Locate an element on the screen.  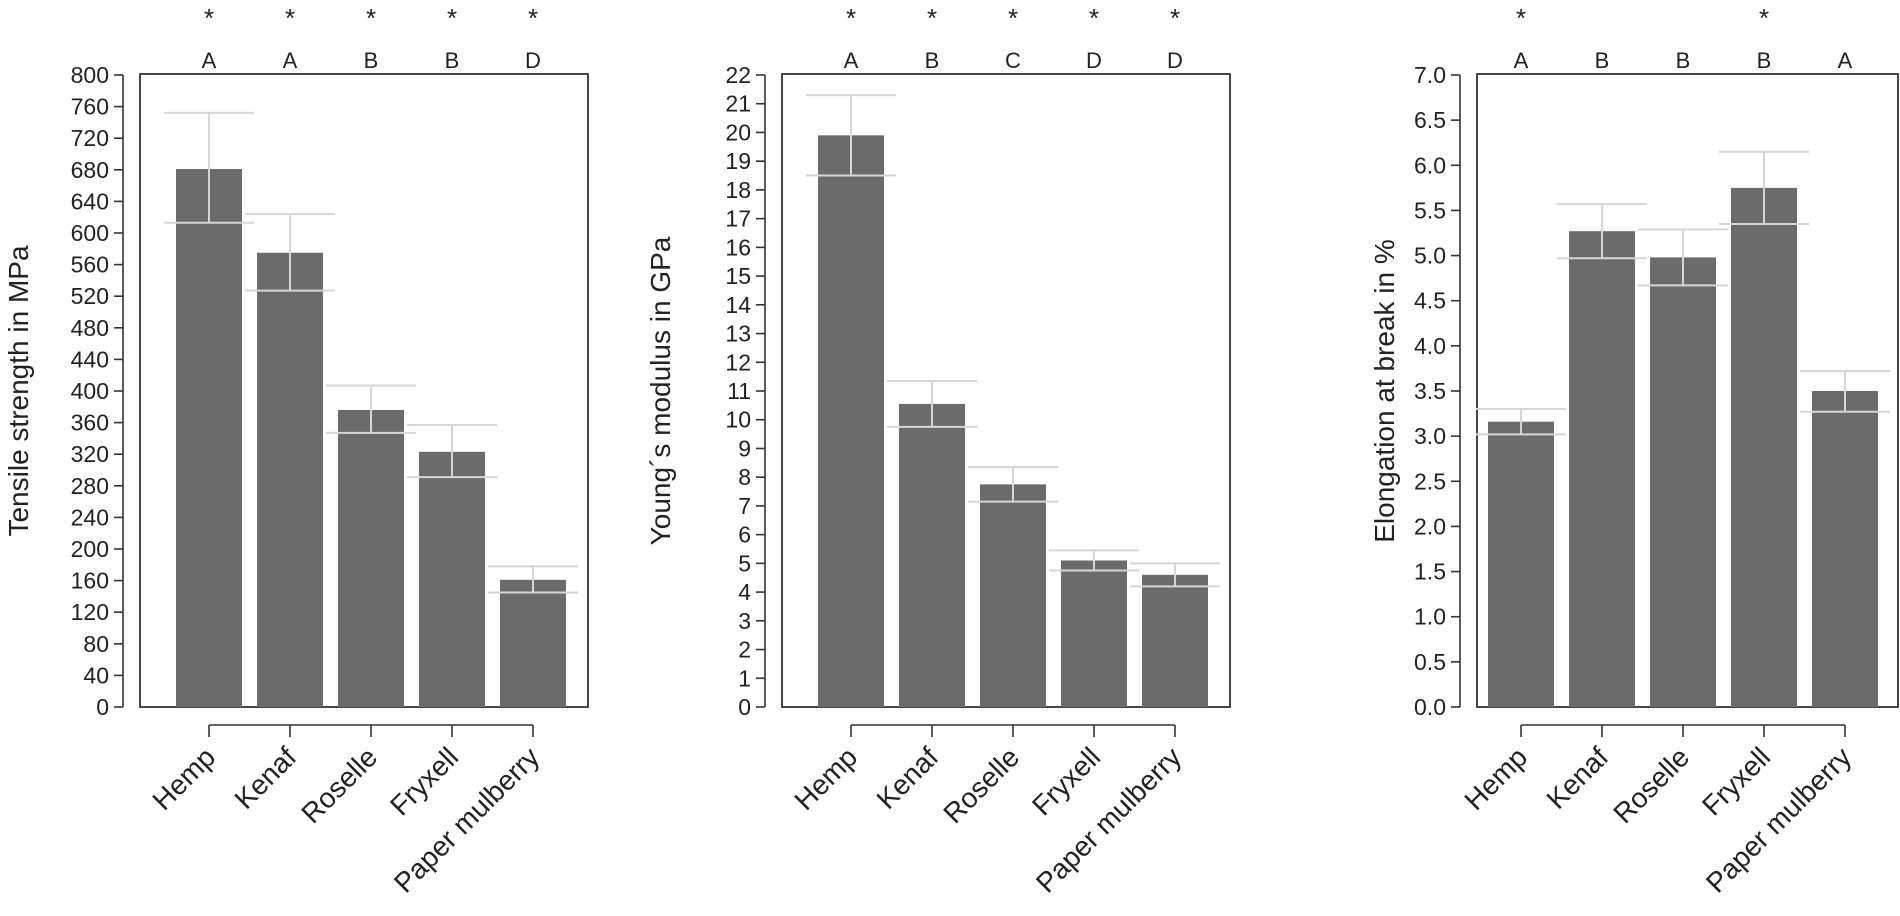
y-tick-label: 0 is located at coordinates (744, 707).